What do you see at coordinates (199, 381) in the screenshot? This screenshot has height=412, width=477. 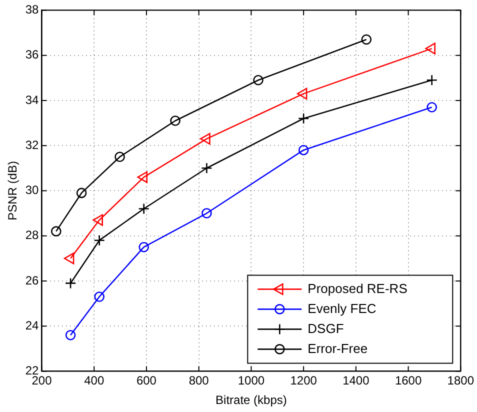 I see `x-tick-label: 800` at bounding box center [199, 381].